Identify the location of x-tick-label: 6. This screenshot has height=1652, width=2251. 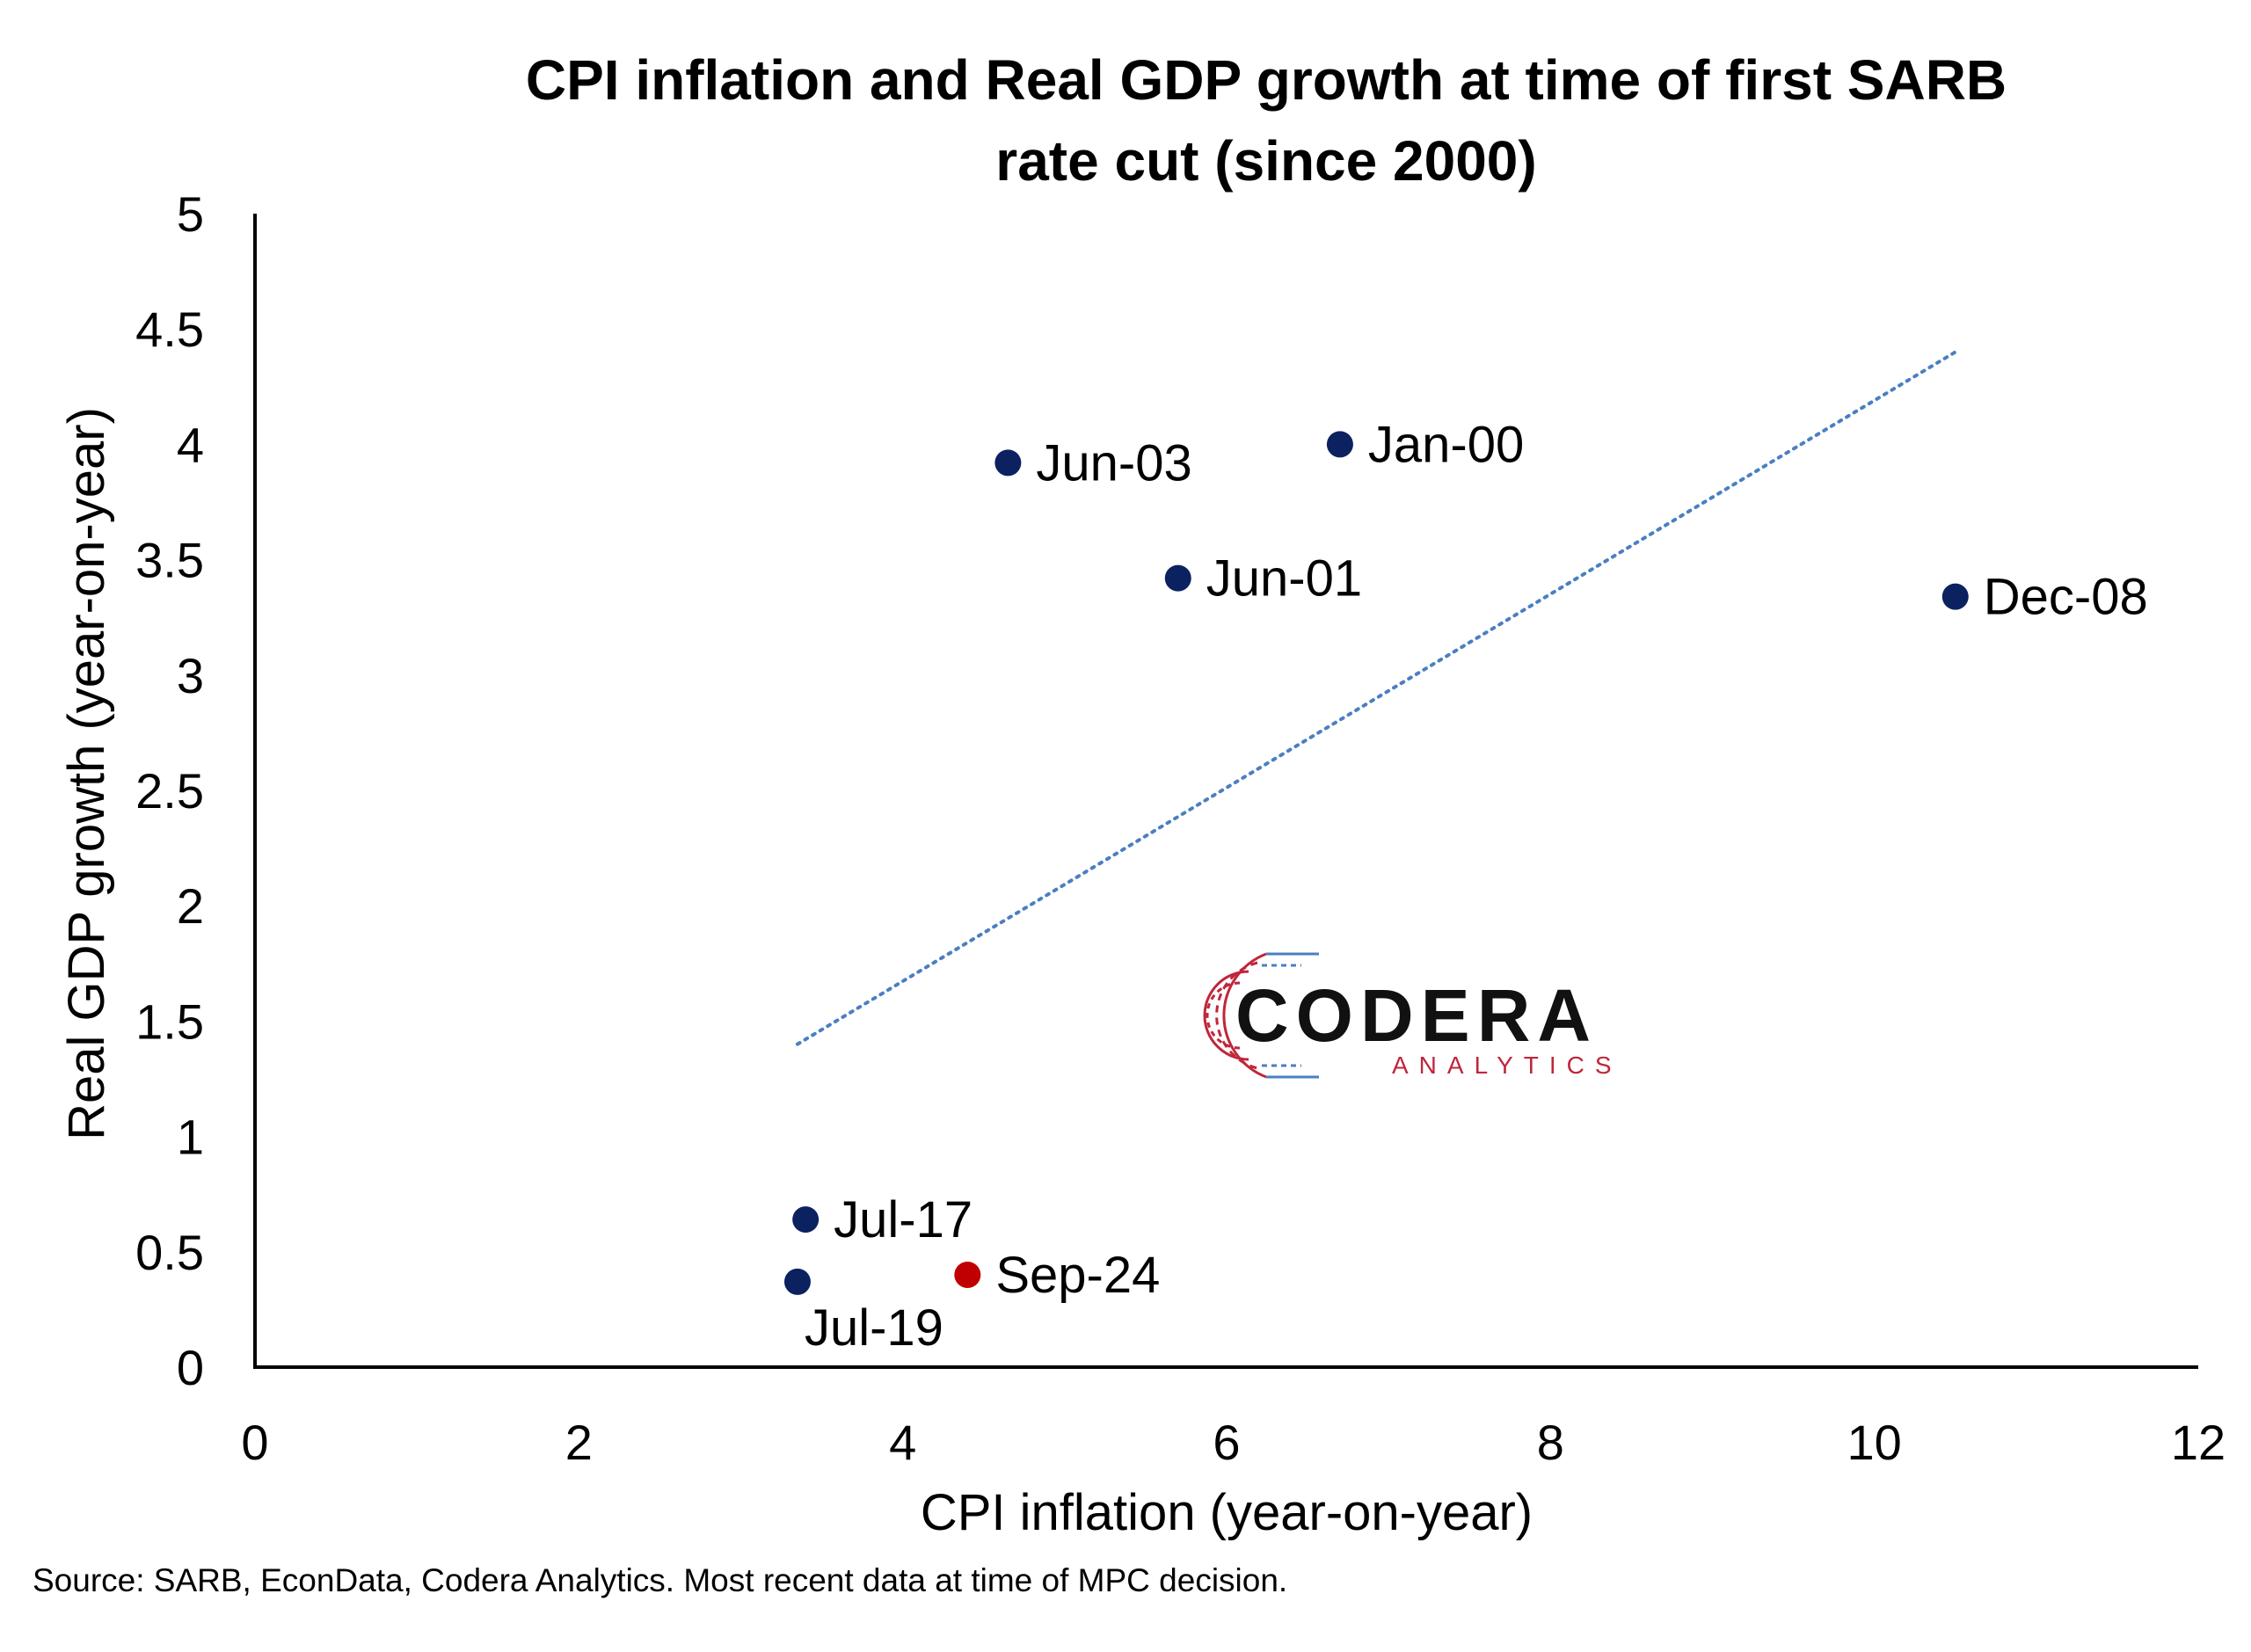
(1226, 1443).